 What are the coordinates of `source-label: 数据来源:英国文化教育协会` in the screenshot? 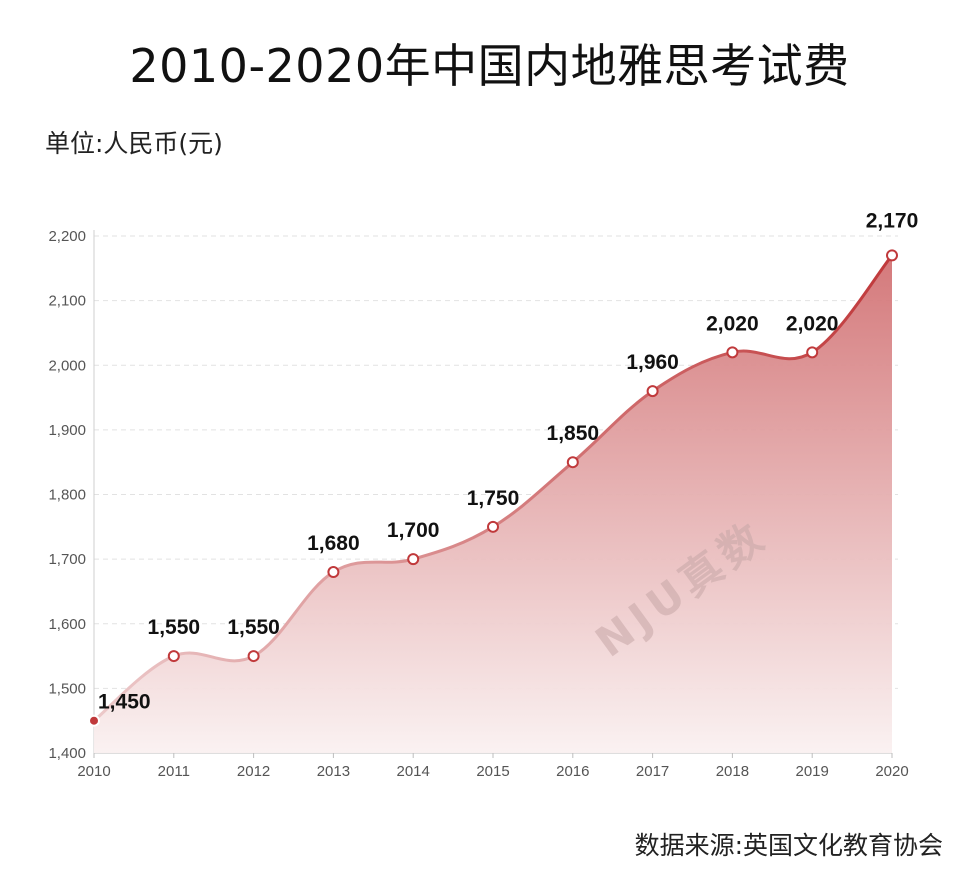 It's located at (788, 845).